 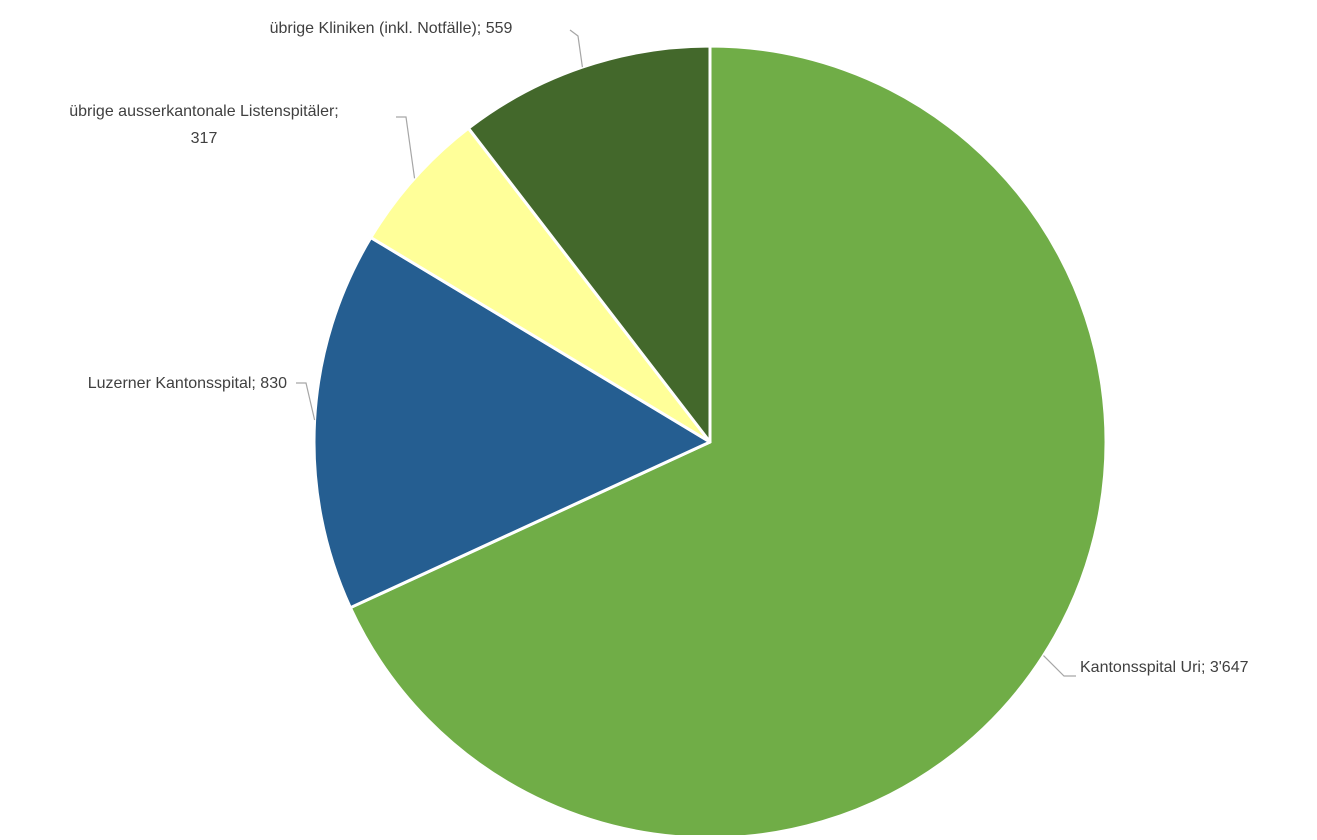 What do you see at coordinates (540, 285) in the screenshot?
I see `pie-slice-übrige-ausserkantonale-listenspitäler` at bounding box center [540, 285].